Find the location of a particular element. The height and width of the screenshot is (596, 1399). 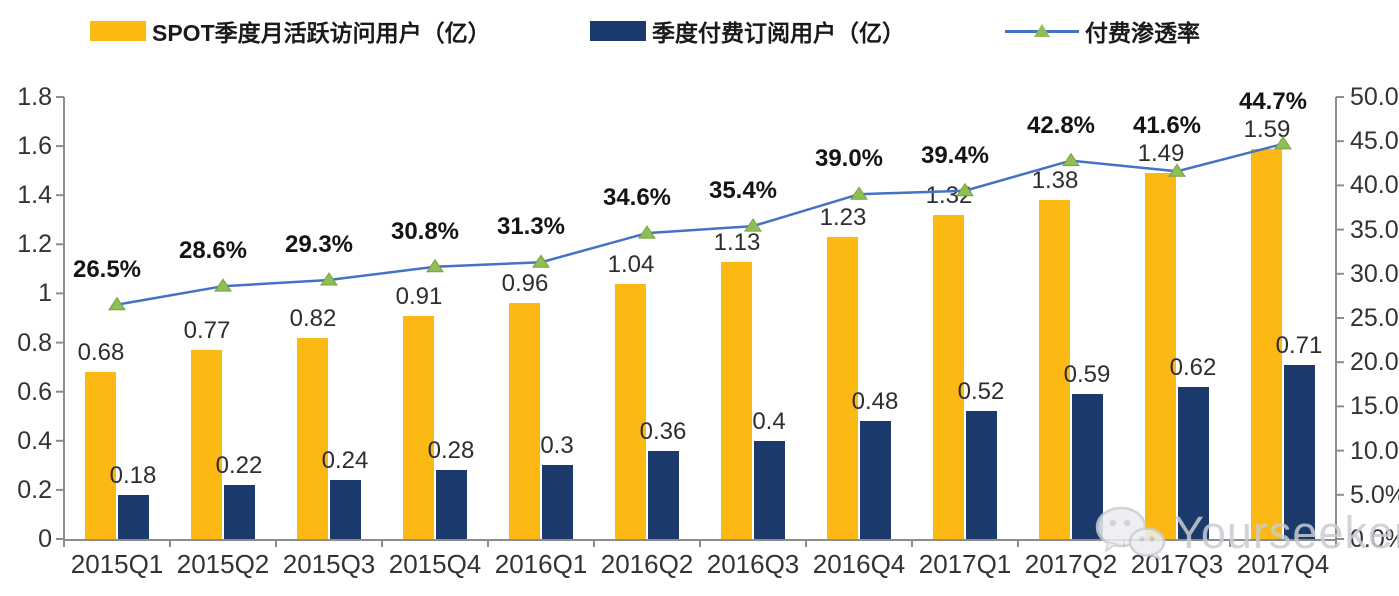

left-axis-tick-label: 0.4 is located at coordinates (34, 440).